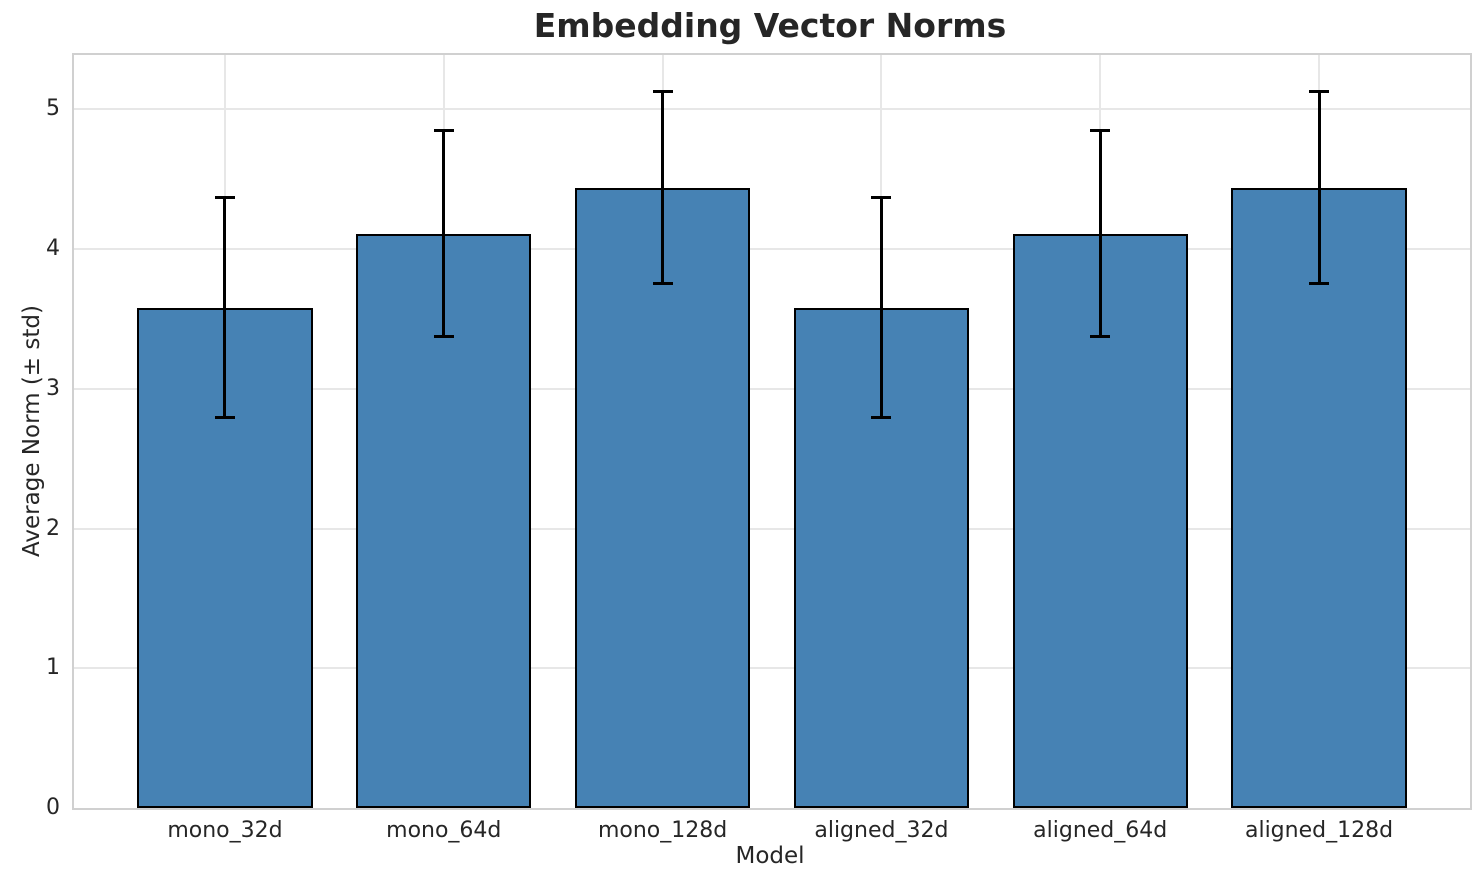 This screenshot has height=885, width=1483. I want to click on error-bar-mono_64d, so click(444, 234).